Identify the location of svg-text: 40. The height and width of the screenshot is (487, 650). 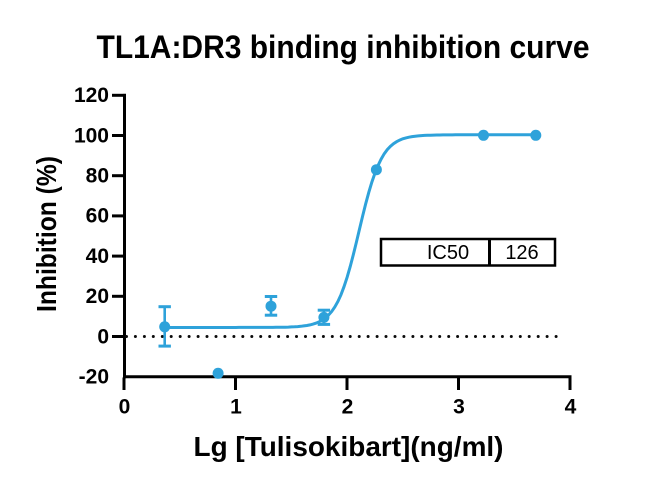
(97, 256).